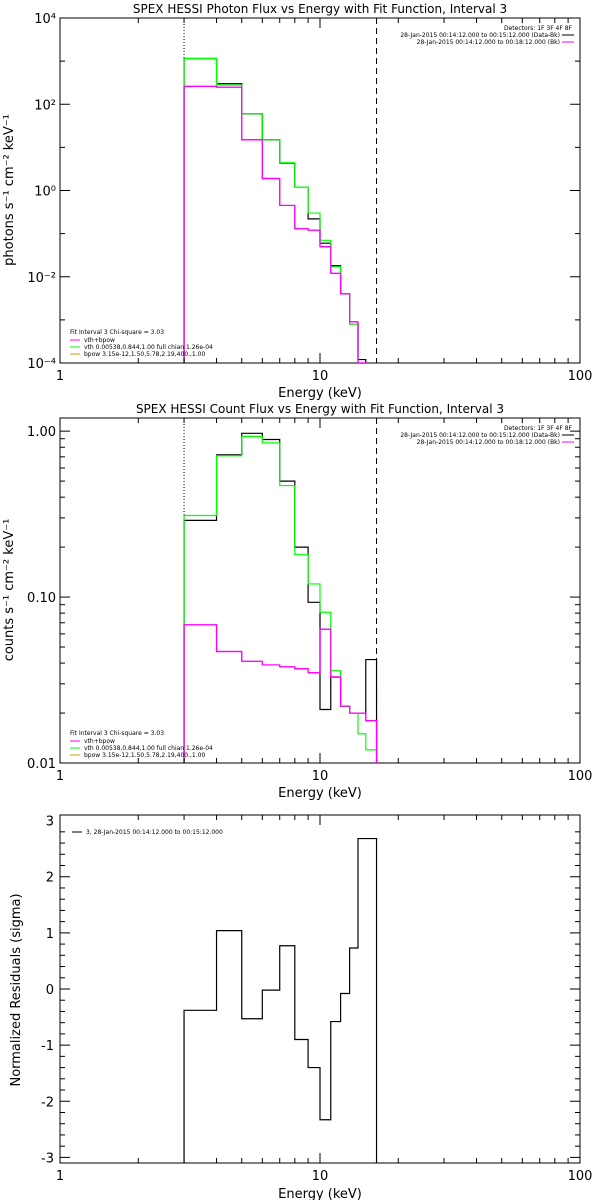 Image resolution: width=600 pixels, height=1200 pixels. I want to click on y-tick-label: -2, so click(47, 1102).